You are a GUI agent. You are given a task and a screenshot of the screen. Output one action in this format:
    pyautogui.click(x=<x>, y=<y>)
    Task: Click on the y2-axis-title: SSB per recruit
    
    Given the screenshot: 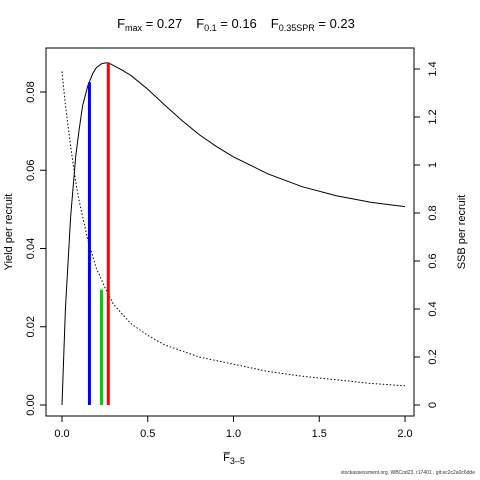 What is the action you would take?
    pyautogui.click(x=462, y=232)
    